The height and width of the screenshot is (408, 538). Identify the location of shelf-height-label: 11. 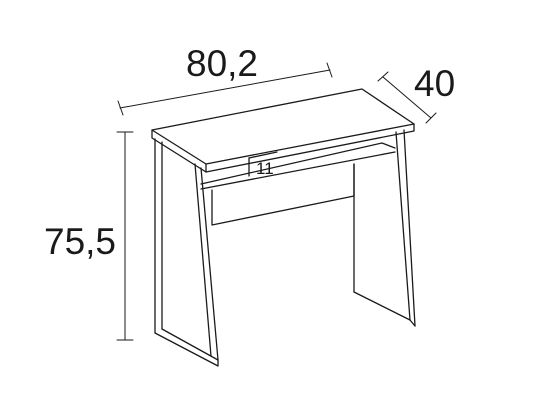
(265, 168).